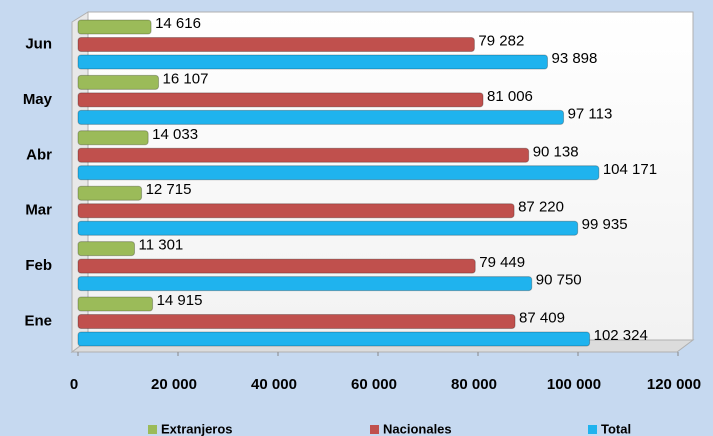 The height and width of the screenshot is (436, 713). Describe the element at coordinates (38, 99) in the screenshot. I see `category-label: May` at that location.